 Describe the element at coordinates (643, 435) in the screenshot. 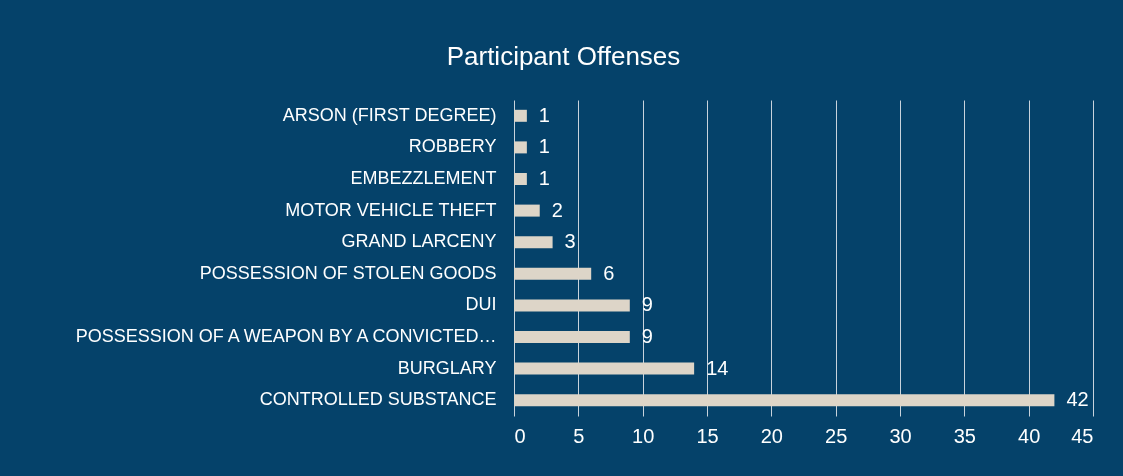

I see `x-tick-label: 10` at that location.